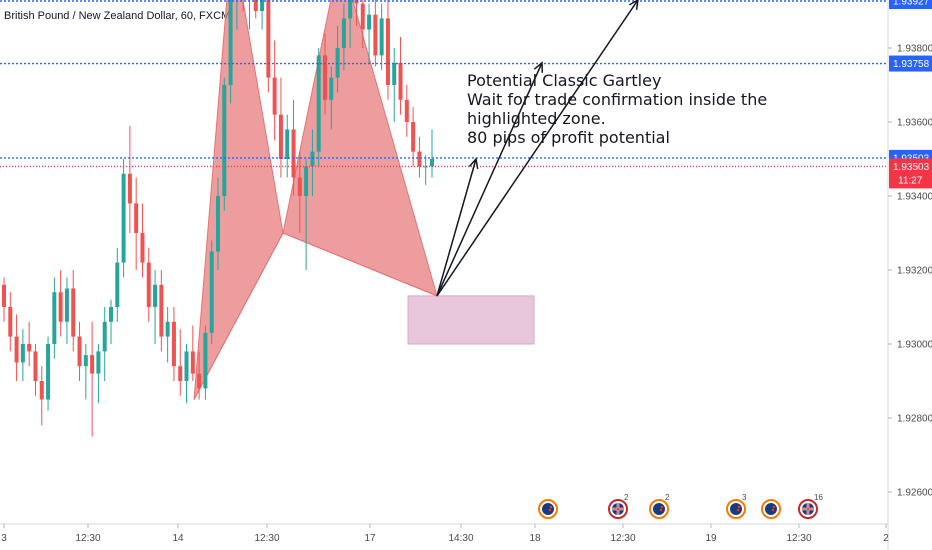 Image resolution: width=932 pixels, height=550 pixels. What do you see at coordinates (535, 538) in the screenshot?
I see `x-tick-label: 18` at bounding box center [535, 538].